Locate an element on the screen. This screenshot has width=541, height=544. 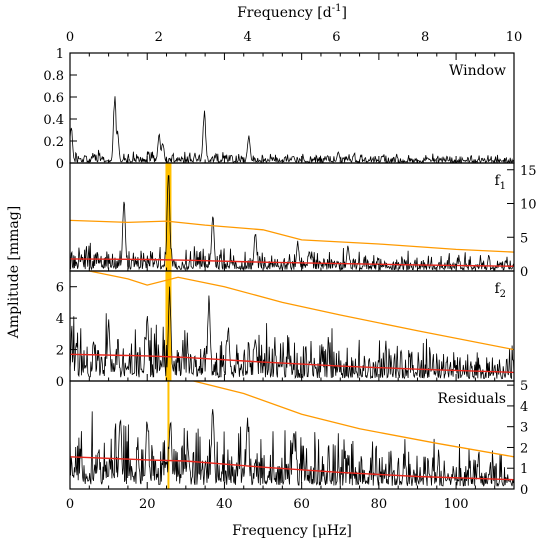
y-tick-label: 0.4 is located at coordinates (53, 120).